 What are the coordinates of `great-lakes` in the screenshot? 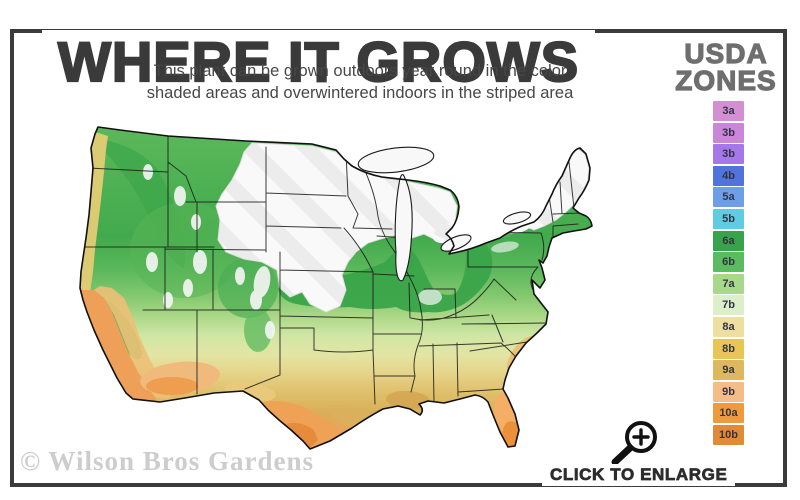 It's located at (444, 214).